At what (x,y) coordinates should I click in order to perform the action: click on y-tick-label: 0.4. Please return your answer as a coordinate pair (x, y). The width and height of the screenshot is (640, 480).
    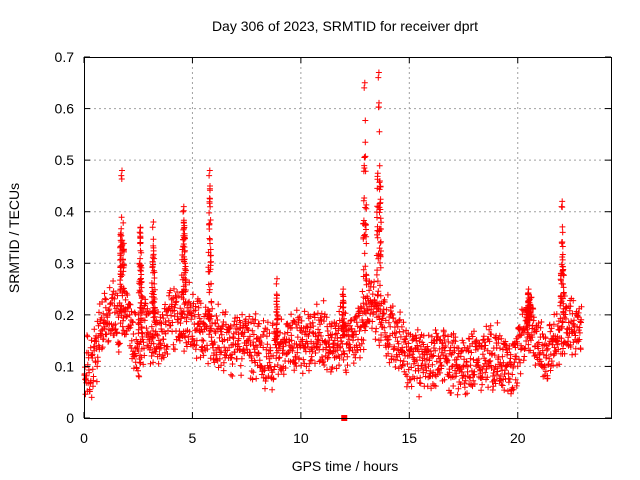
    Looking at the image, I should click on (65, 212).